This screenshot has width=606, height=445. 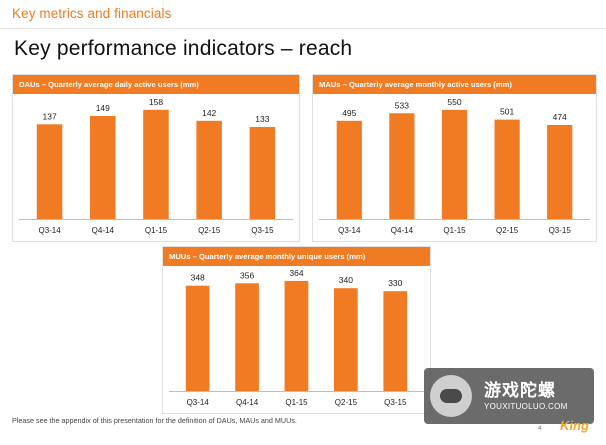 I want to click on dau-tick-label: Q2-15, so click(x=209, y=230).